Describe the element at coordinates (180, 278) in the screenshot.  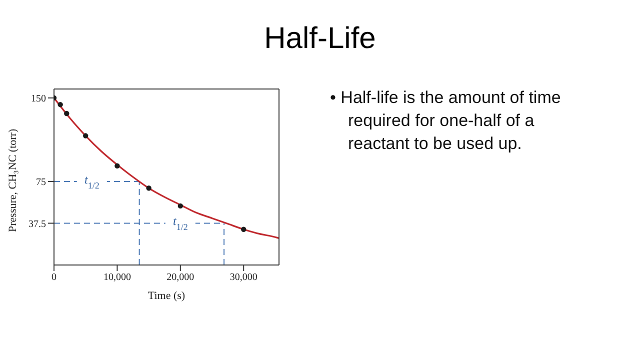
I see `x-tick-label: 20,000` at that location.